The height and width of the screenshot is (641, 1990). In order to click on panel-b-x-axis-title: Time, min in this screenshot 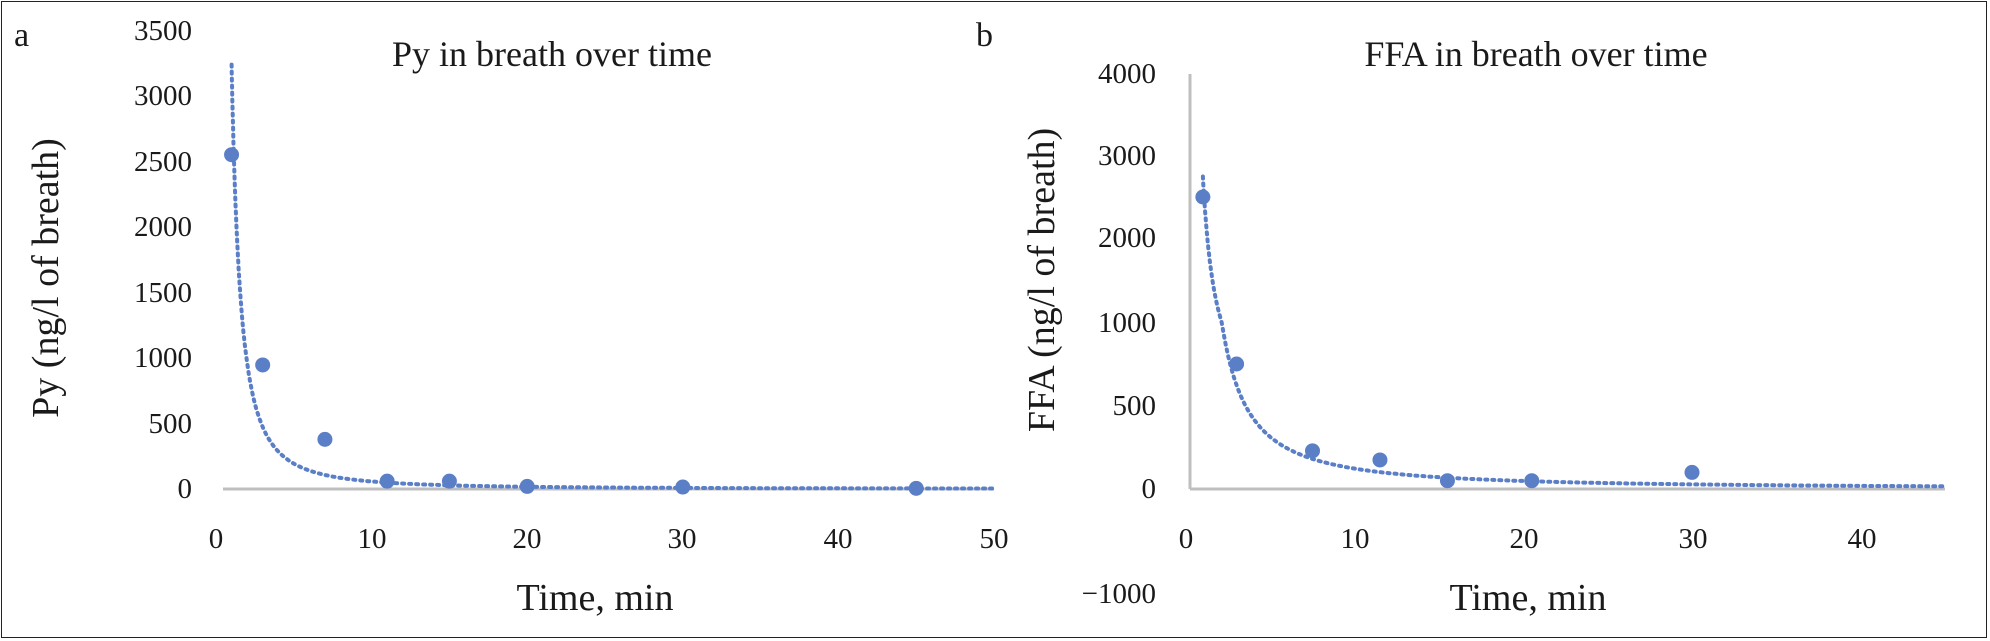, I will do `click(1528, 598)`.